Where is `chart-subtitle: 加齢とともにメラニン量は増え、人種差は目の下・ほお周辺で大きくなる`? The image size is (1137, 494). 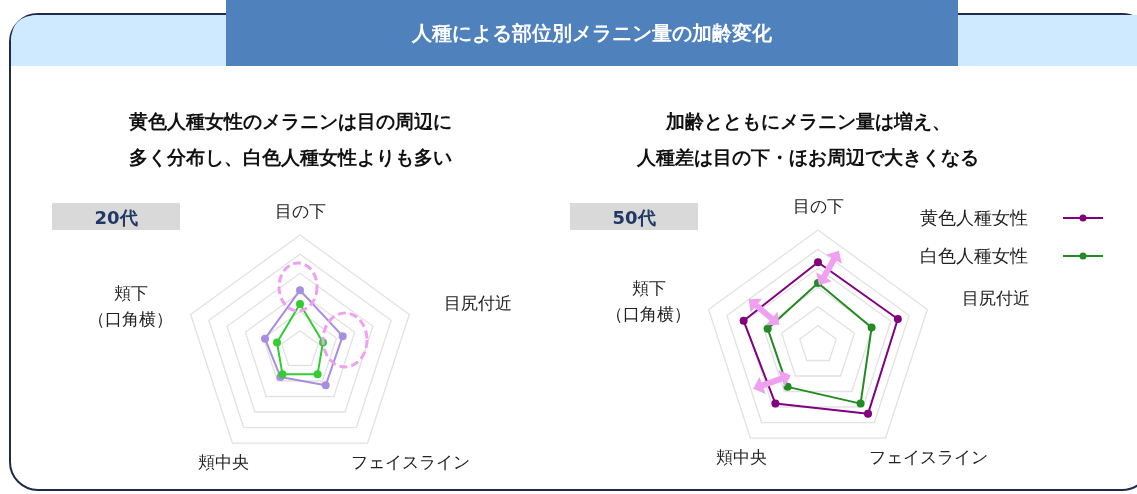
chart-subtitle: 加齢とともにメラニン量は増え、人種差は目の下・ほお周辺で大きくなる is located at coordinates (807, 139).